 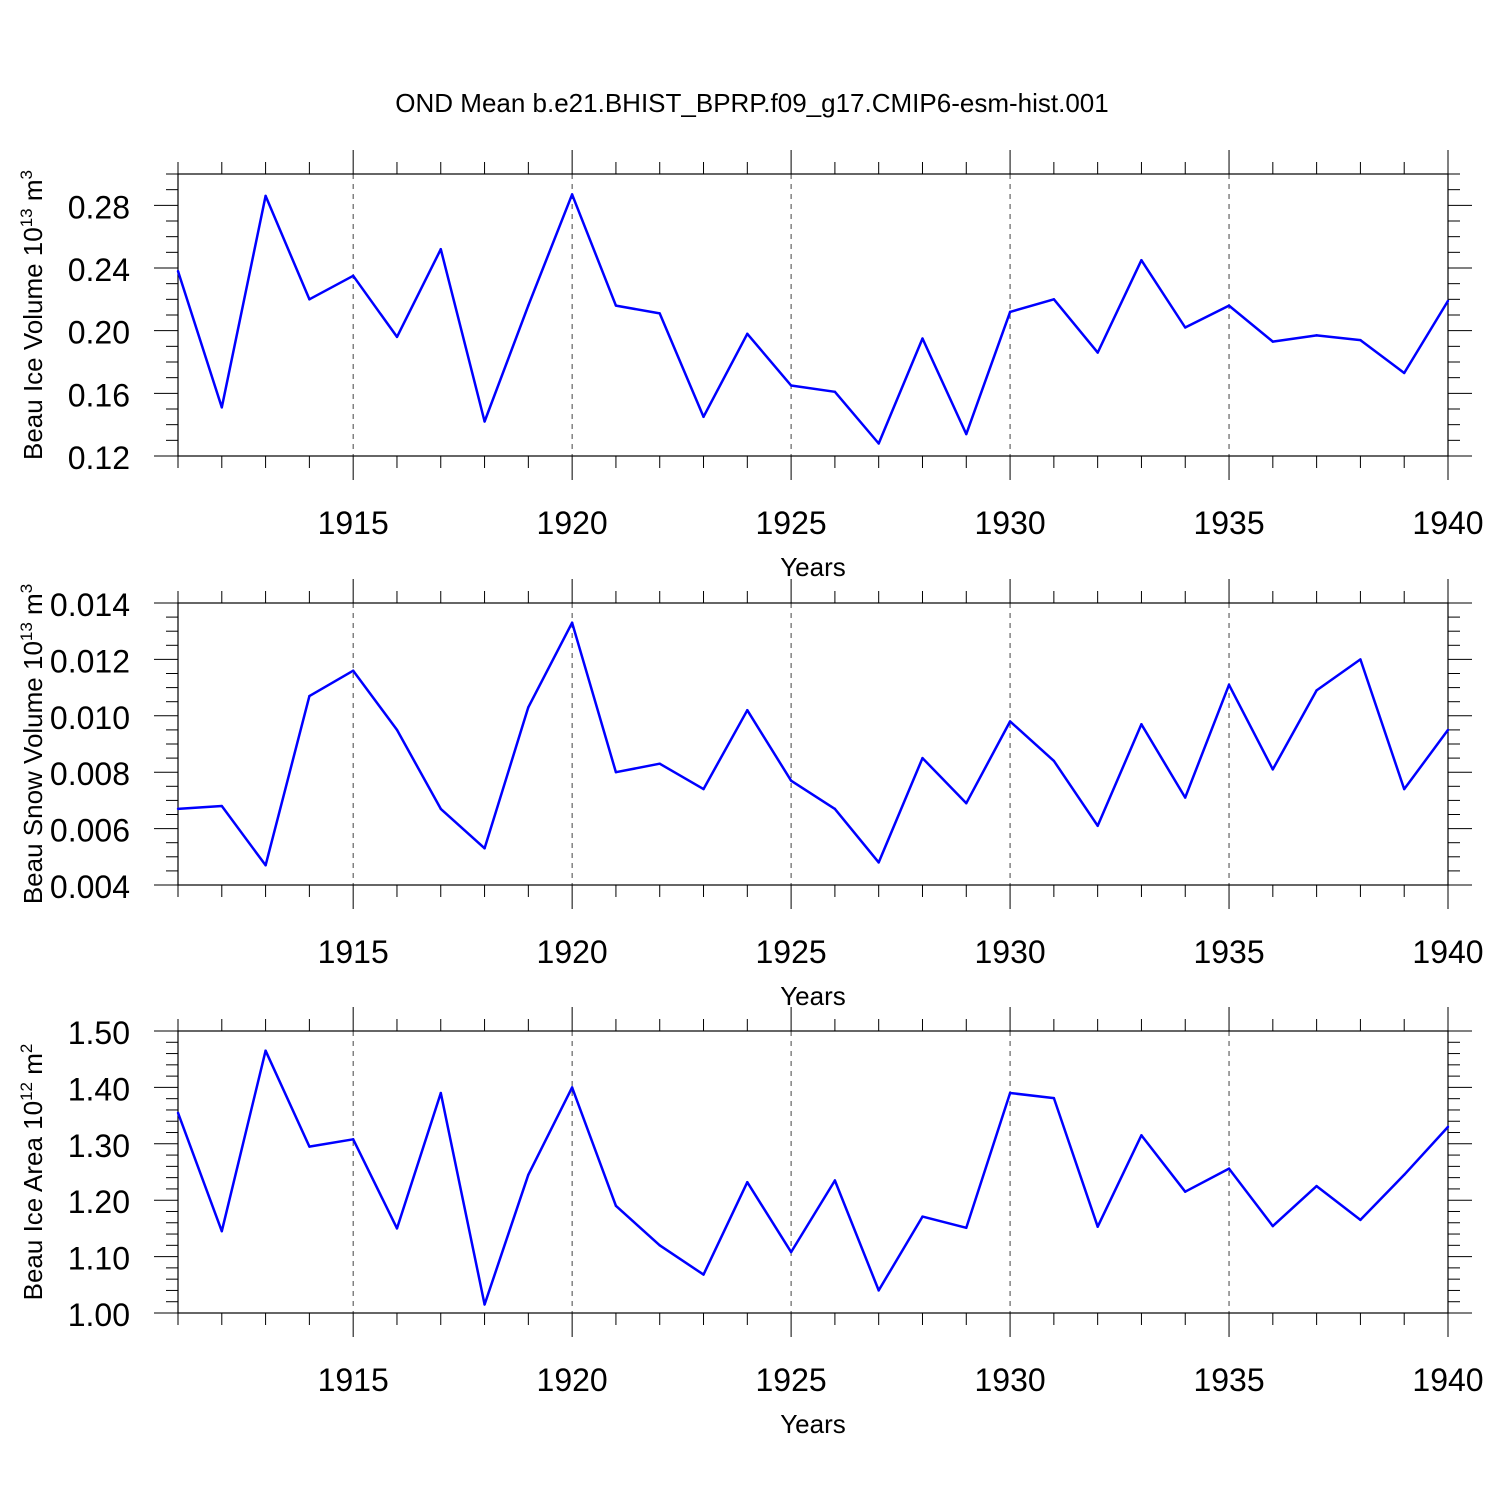 What do you see at coordinates (813, 1424) in the screenshot?
I see `x-axis-label: Years` at bounding box center [813, 1424].